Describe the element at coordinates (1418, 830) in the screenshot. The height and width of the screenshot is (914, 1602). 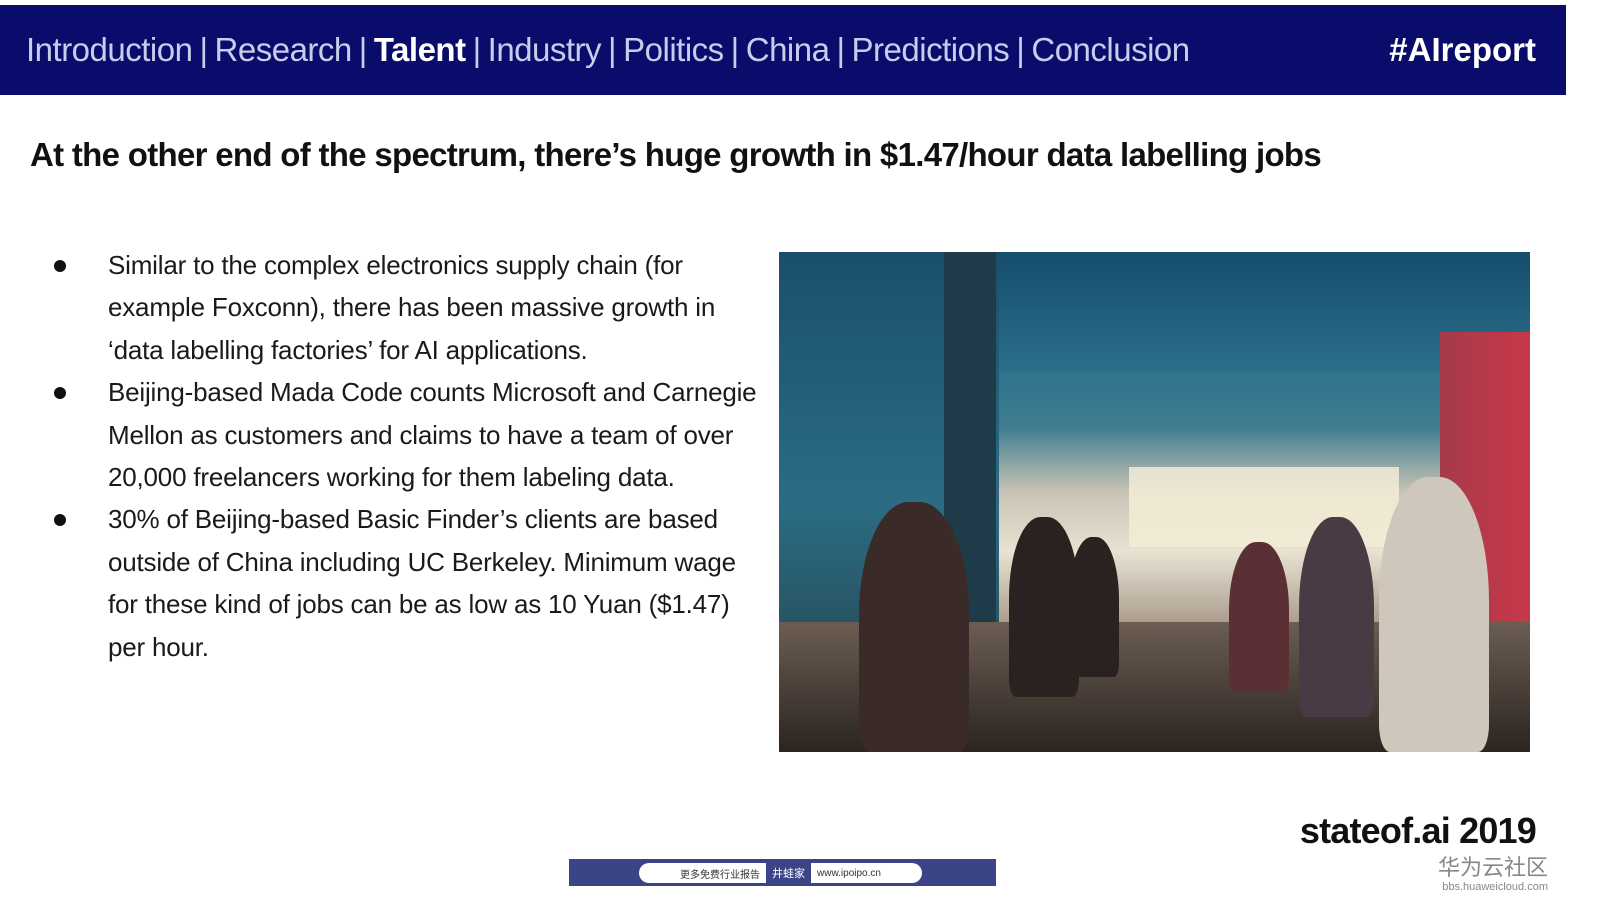
I see `brand-footer: stateof.ai 2019` at that location.